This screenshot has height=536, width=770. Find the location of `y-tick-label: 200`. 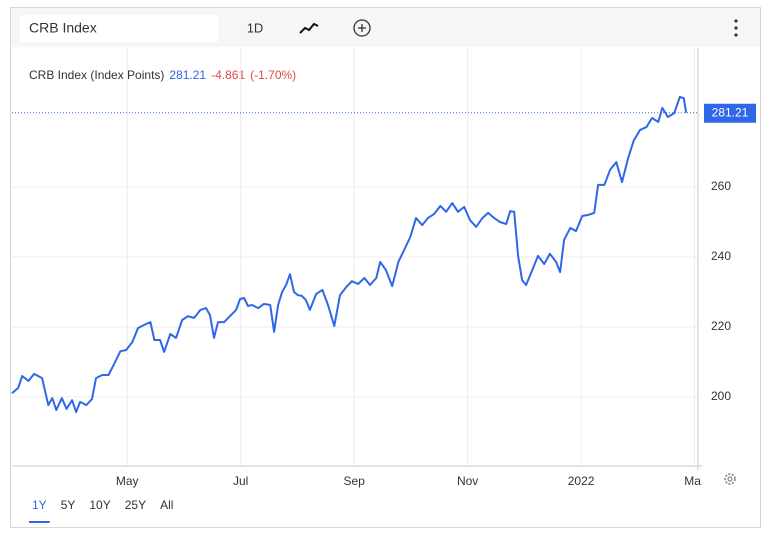

y-tick-label: 200 is located at coordinates (721, 396).